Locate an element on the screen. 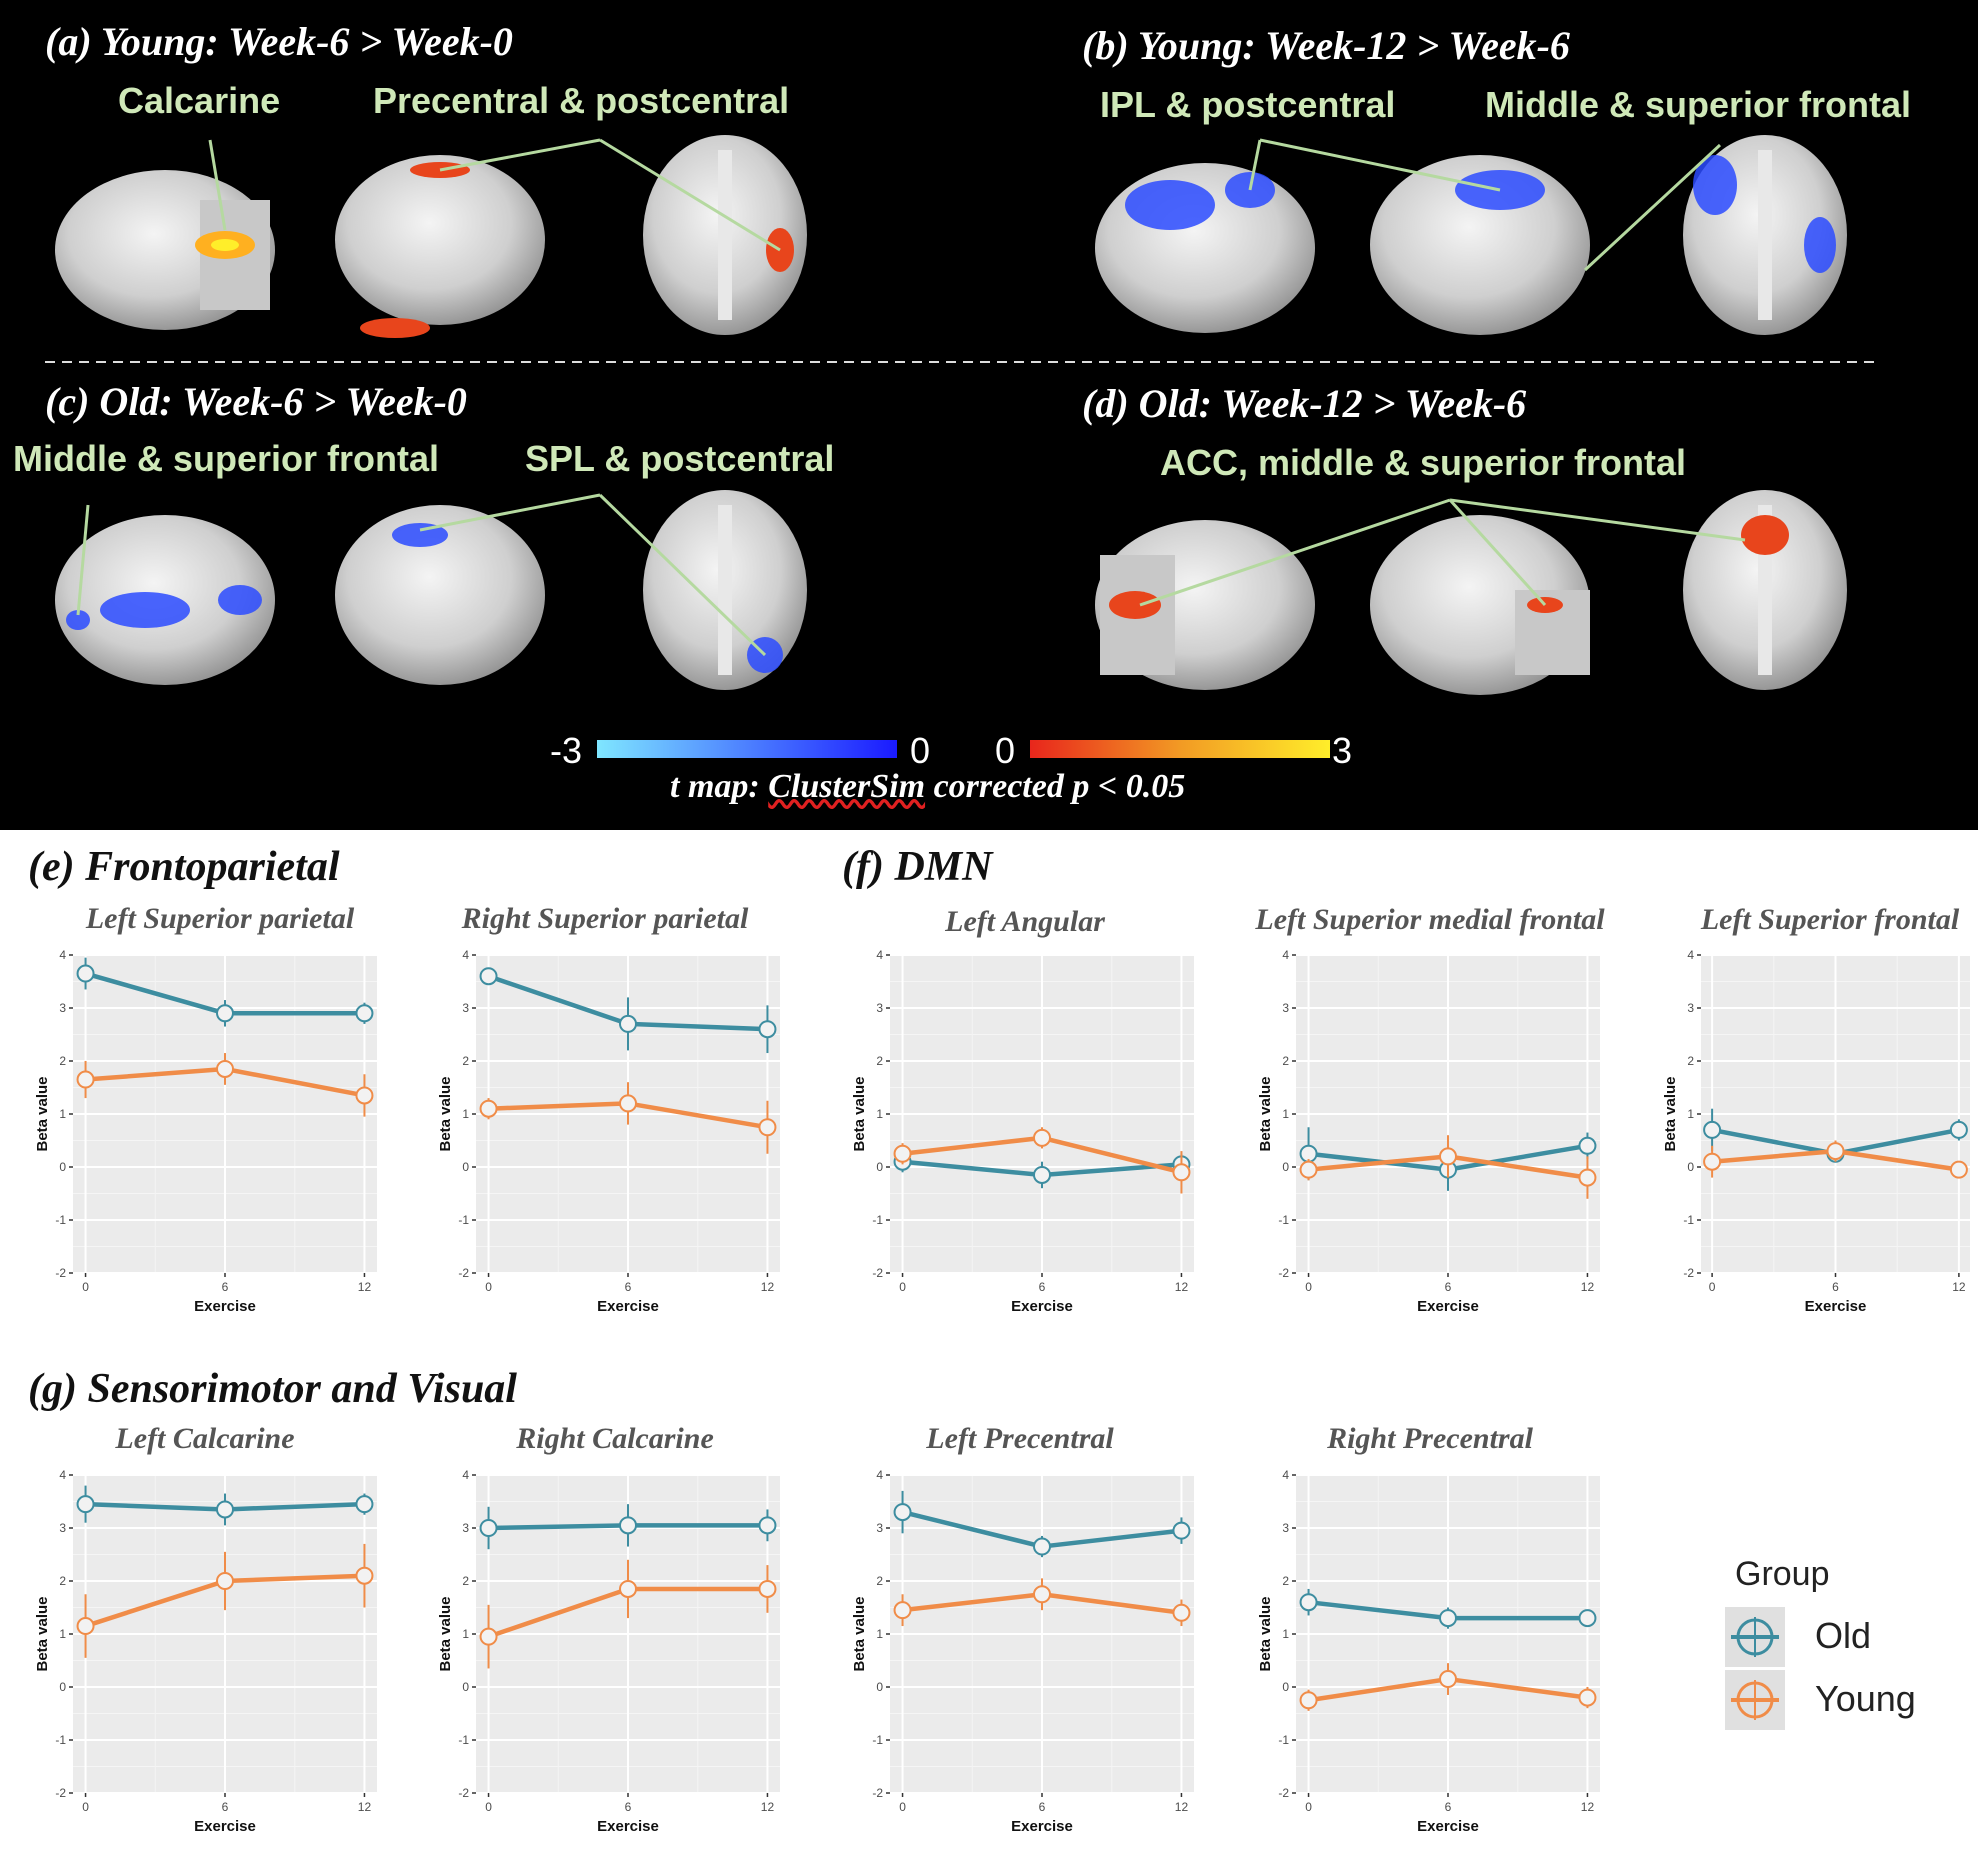 This screenshot has height=1855, width=1978. caption-method: ClusterSim is located at coordinates (847, 786).